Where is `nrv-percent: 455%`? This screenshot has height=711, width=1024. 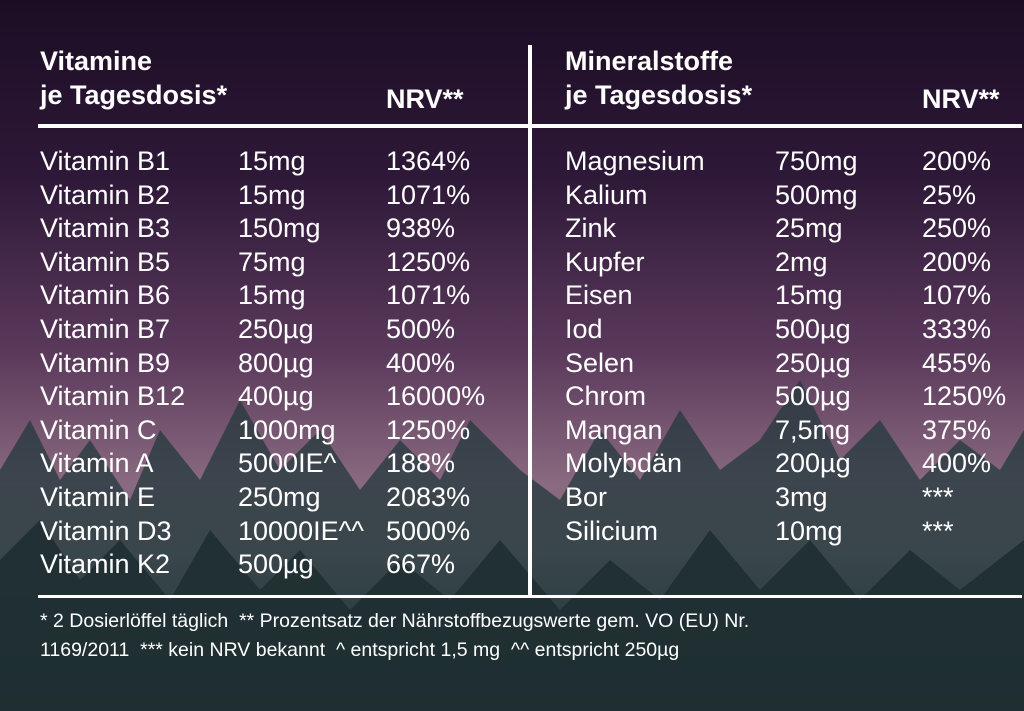 nrv-percent: 455% is located at coordinates (957, 362).